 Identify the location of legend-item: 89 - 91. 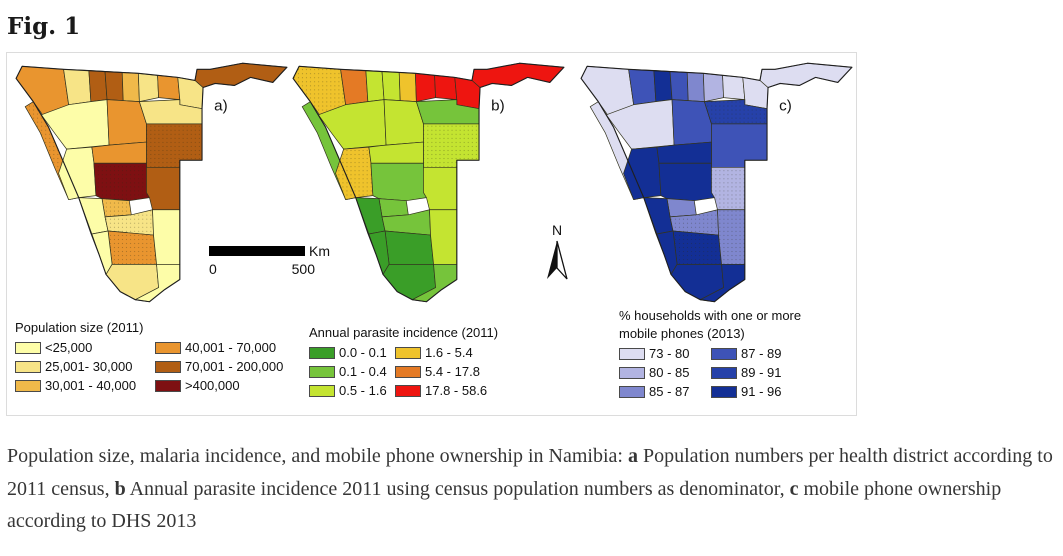
(756, 372).